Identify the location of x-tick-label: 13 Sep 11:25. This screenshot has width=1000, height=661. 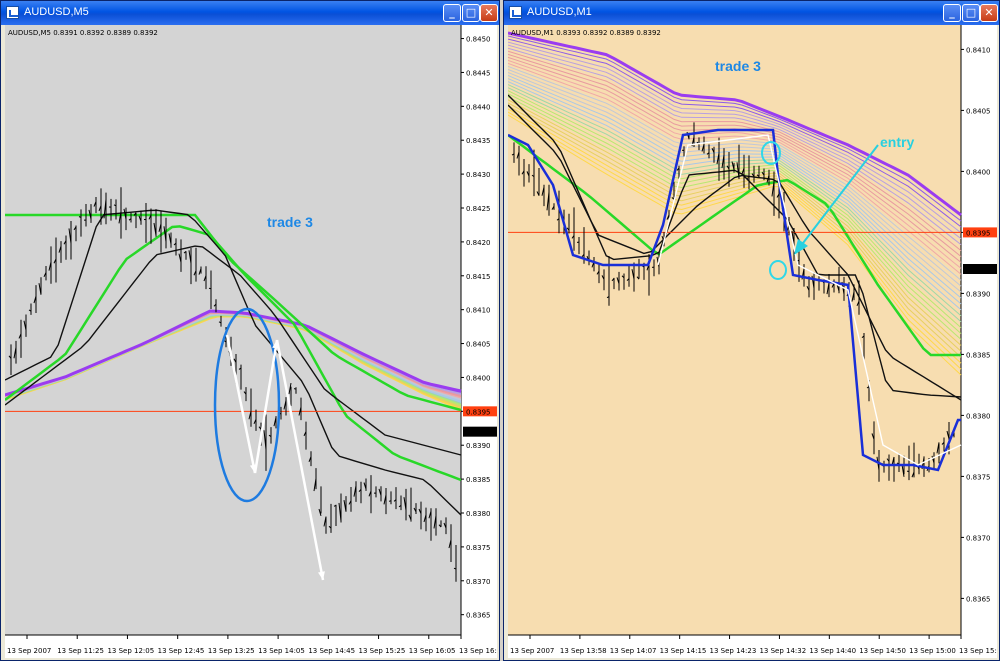
(80, 651).